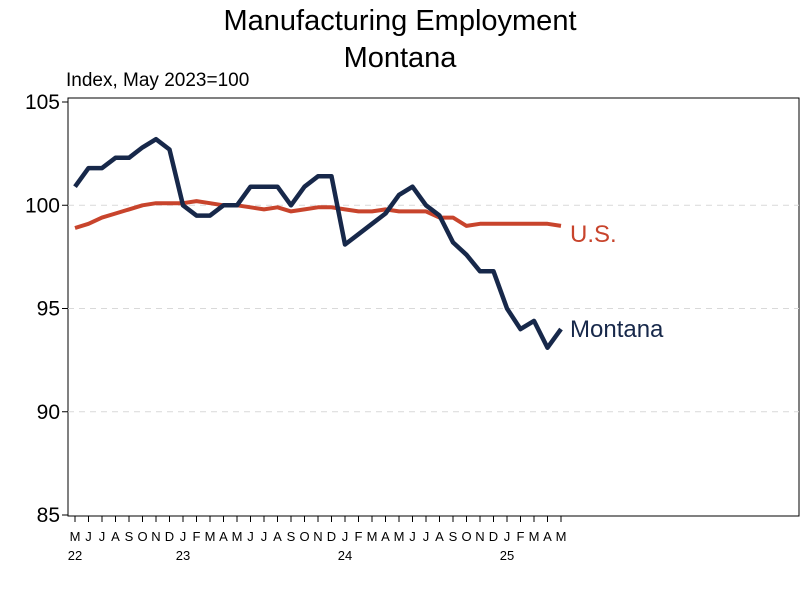 The width and height of the screenshot is (800, 600). I want to click on series-labels: U.S. Montana, so click(617, 282).